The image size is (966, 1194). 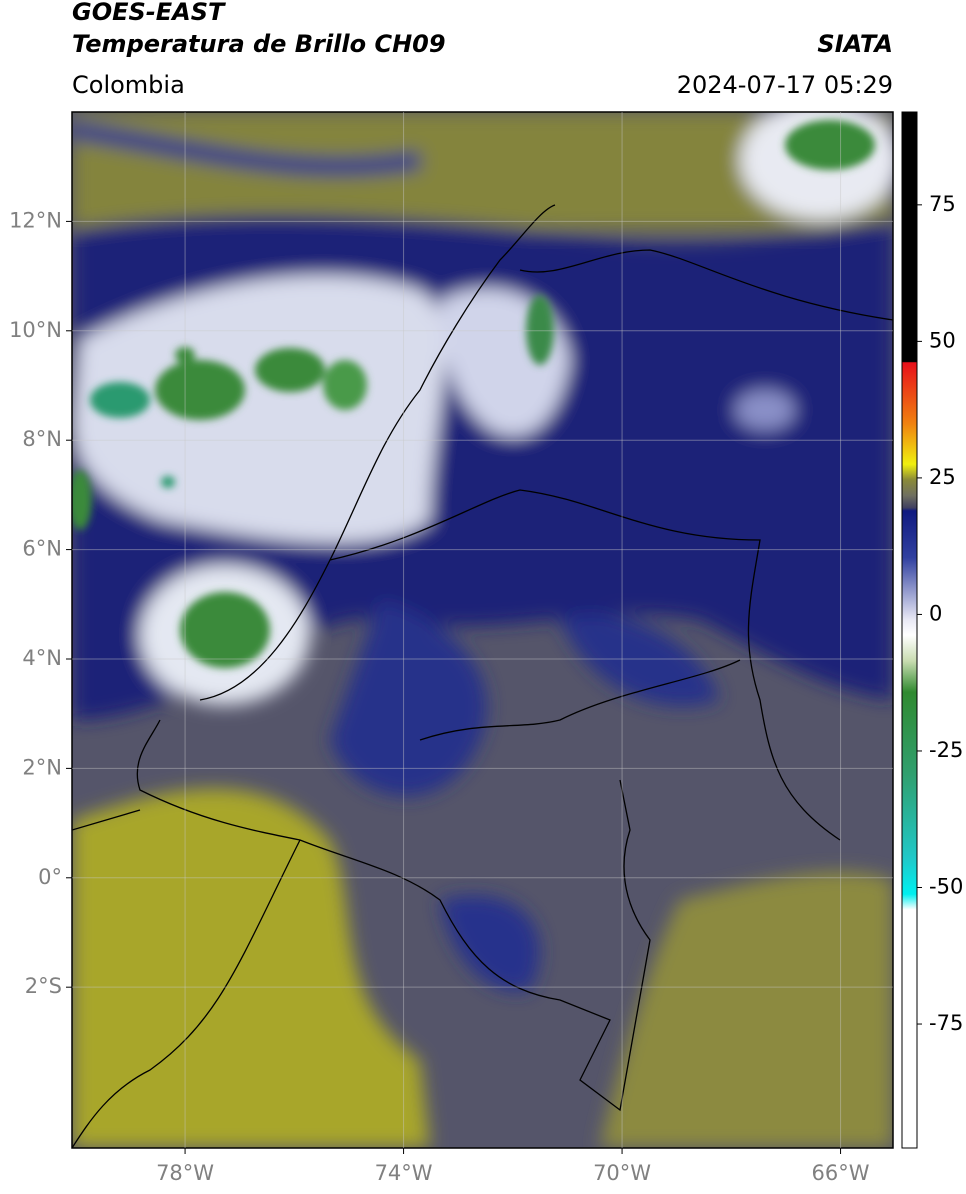 I want to click on colorbar-label: 0, so click(x=935, y=613).